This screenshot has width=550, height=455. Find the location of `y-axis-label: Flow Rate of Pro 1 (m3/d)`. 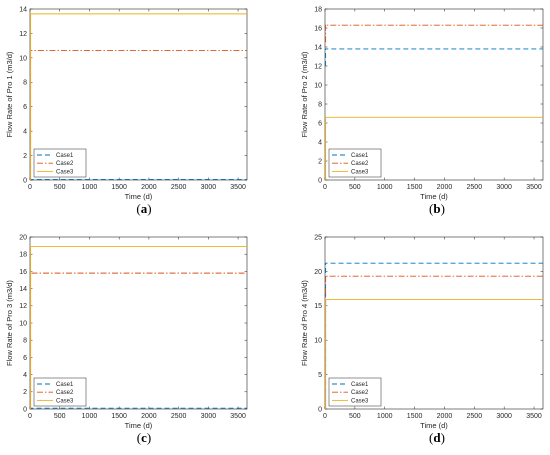

y-axis-label: Flow Rate of Pro 1 (m3/d) is located at coordinates (9, 94).